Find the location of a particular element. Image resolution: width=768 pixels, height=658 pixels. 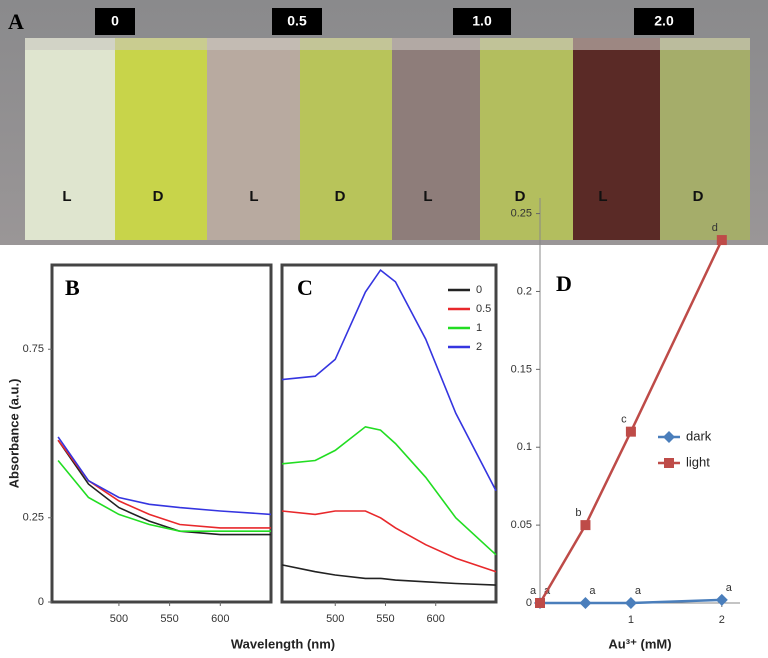

frame is located at coordinates (389, 433).